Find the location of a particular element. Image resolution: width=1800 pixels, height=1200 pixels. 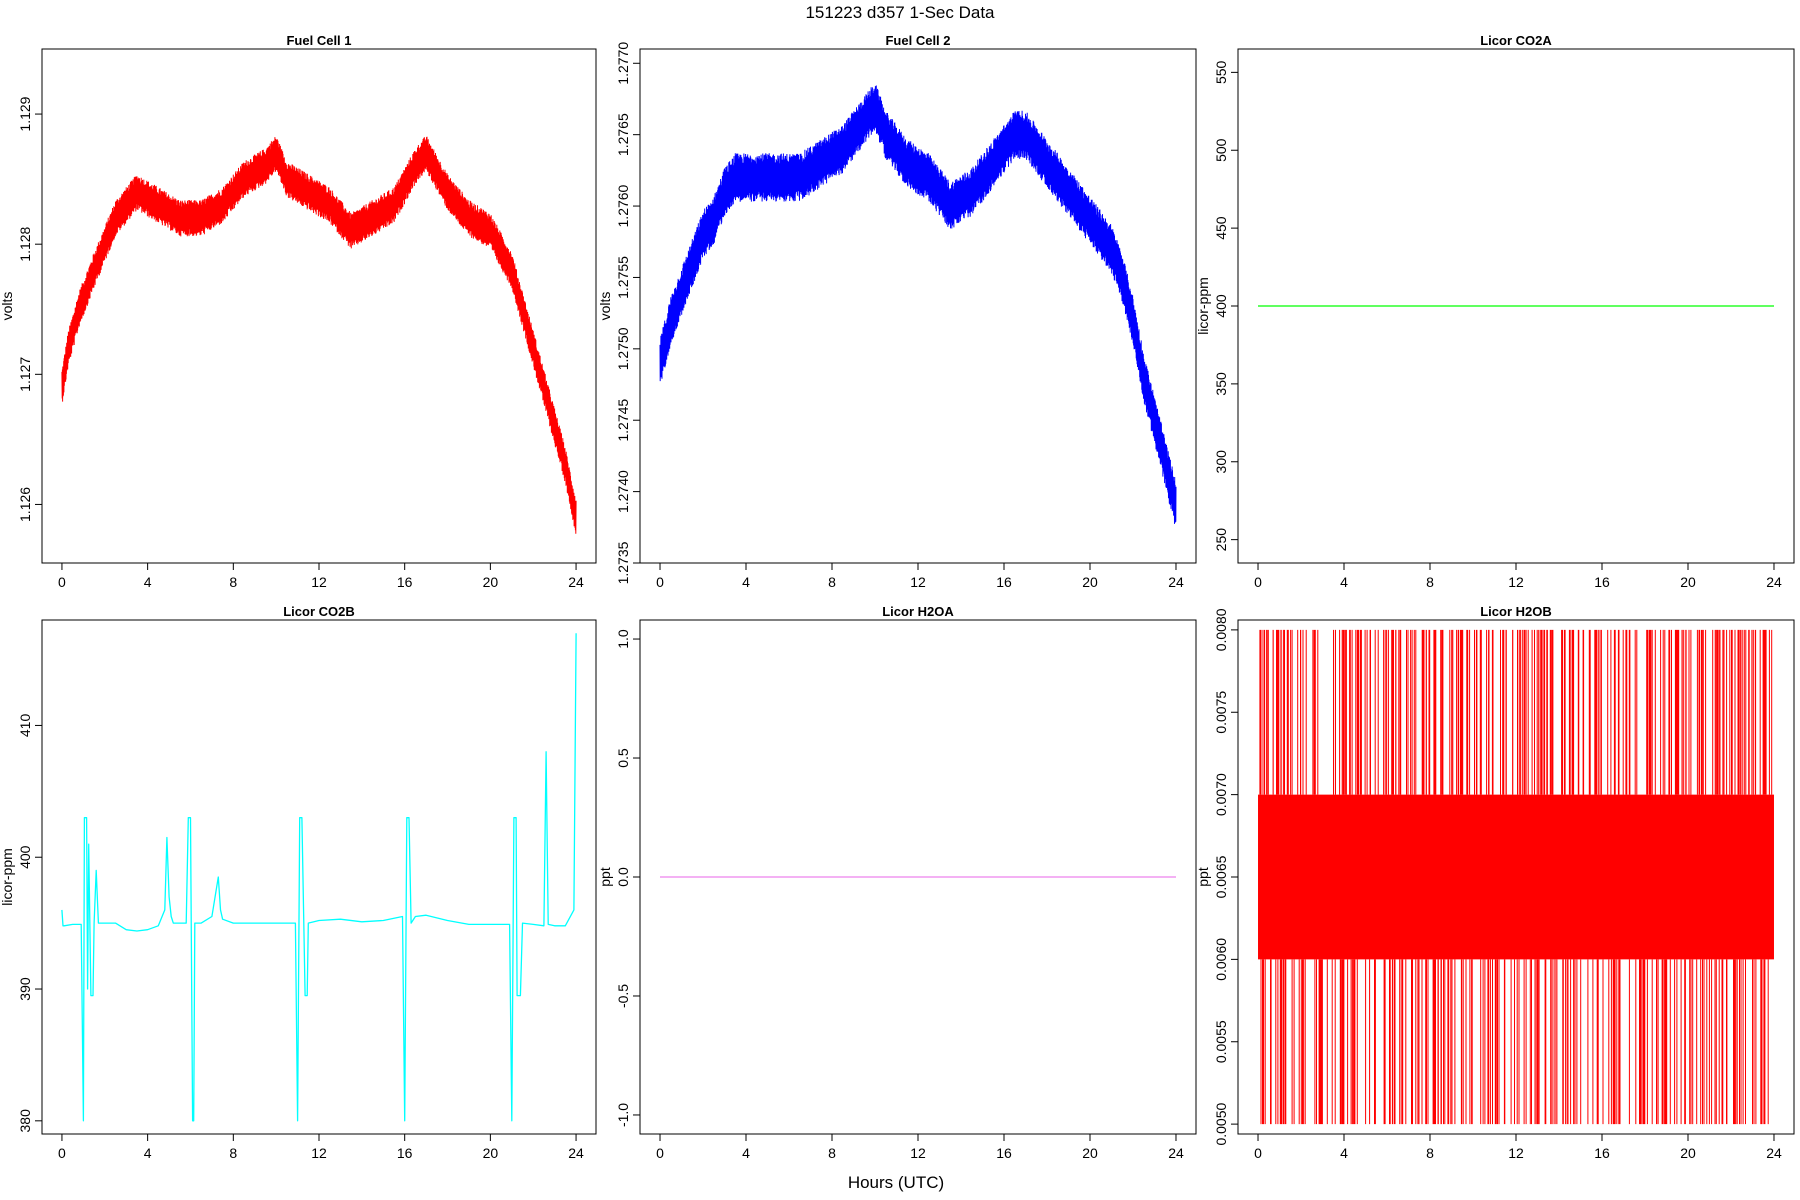

fuel-cell-2-xtick-label: 8 is located at coordinates (832, 582).